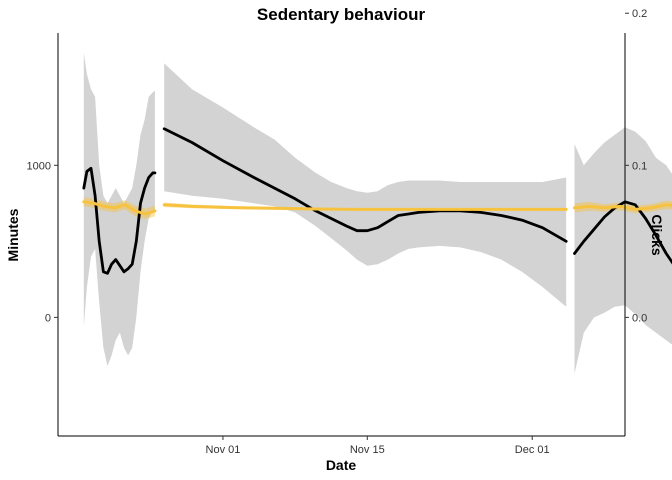  What do you see at coordinates (39, 166) in the screenshot?
I see `y-tick-label: 1000` at bounding box center [39, 166].